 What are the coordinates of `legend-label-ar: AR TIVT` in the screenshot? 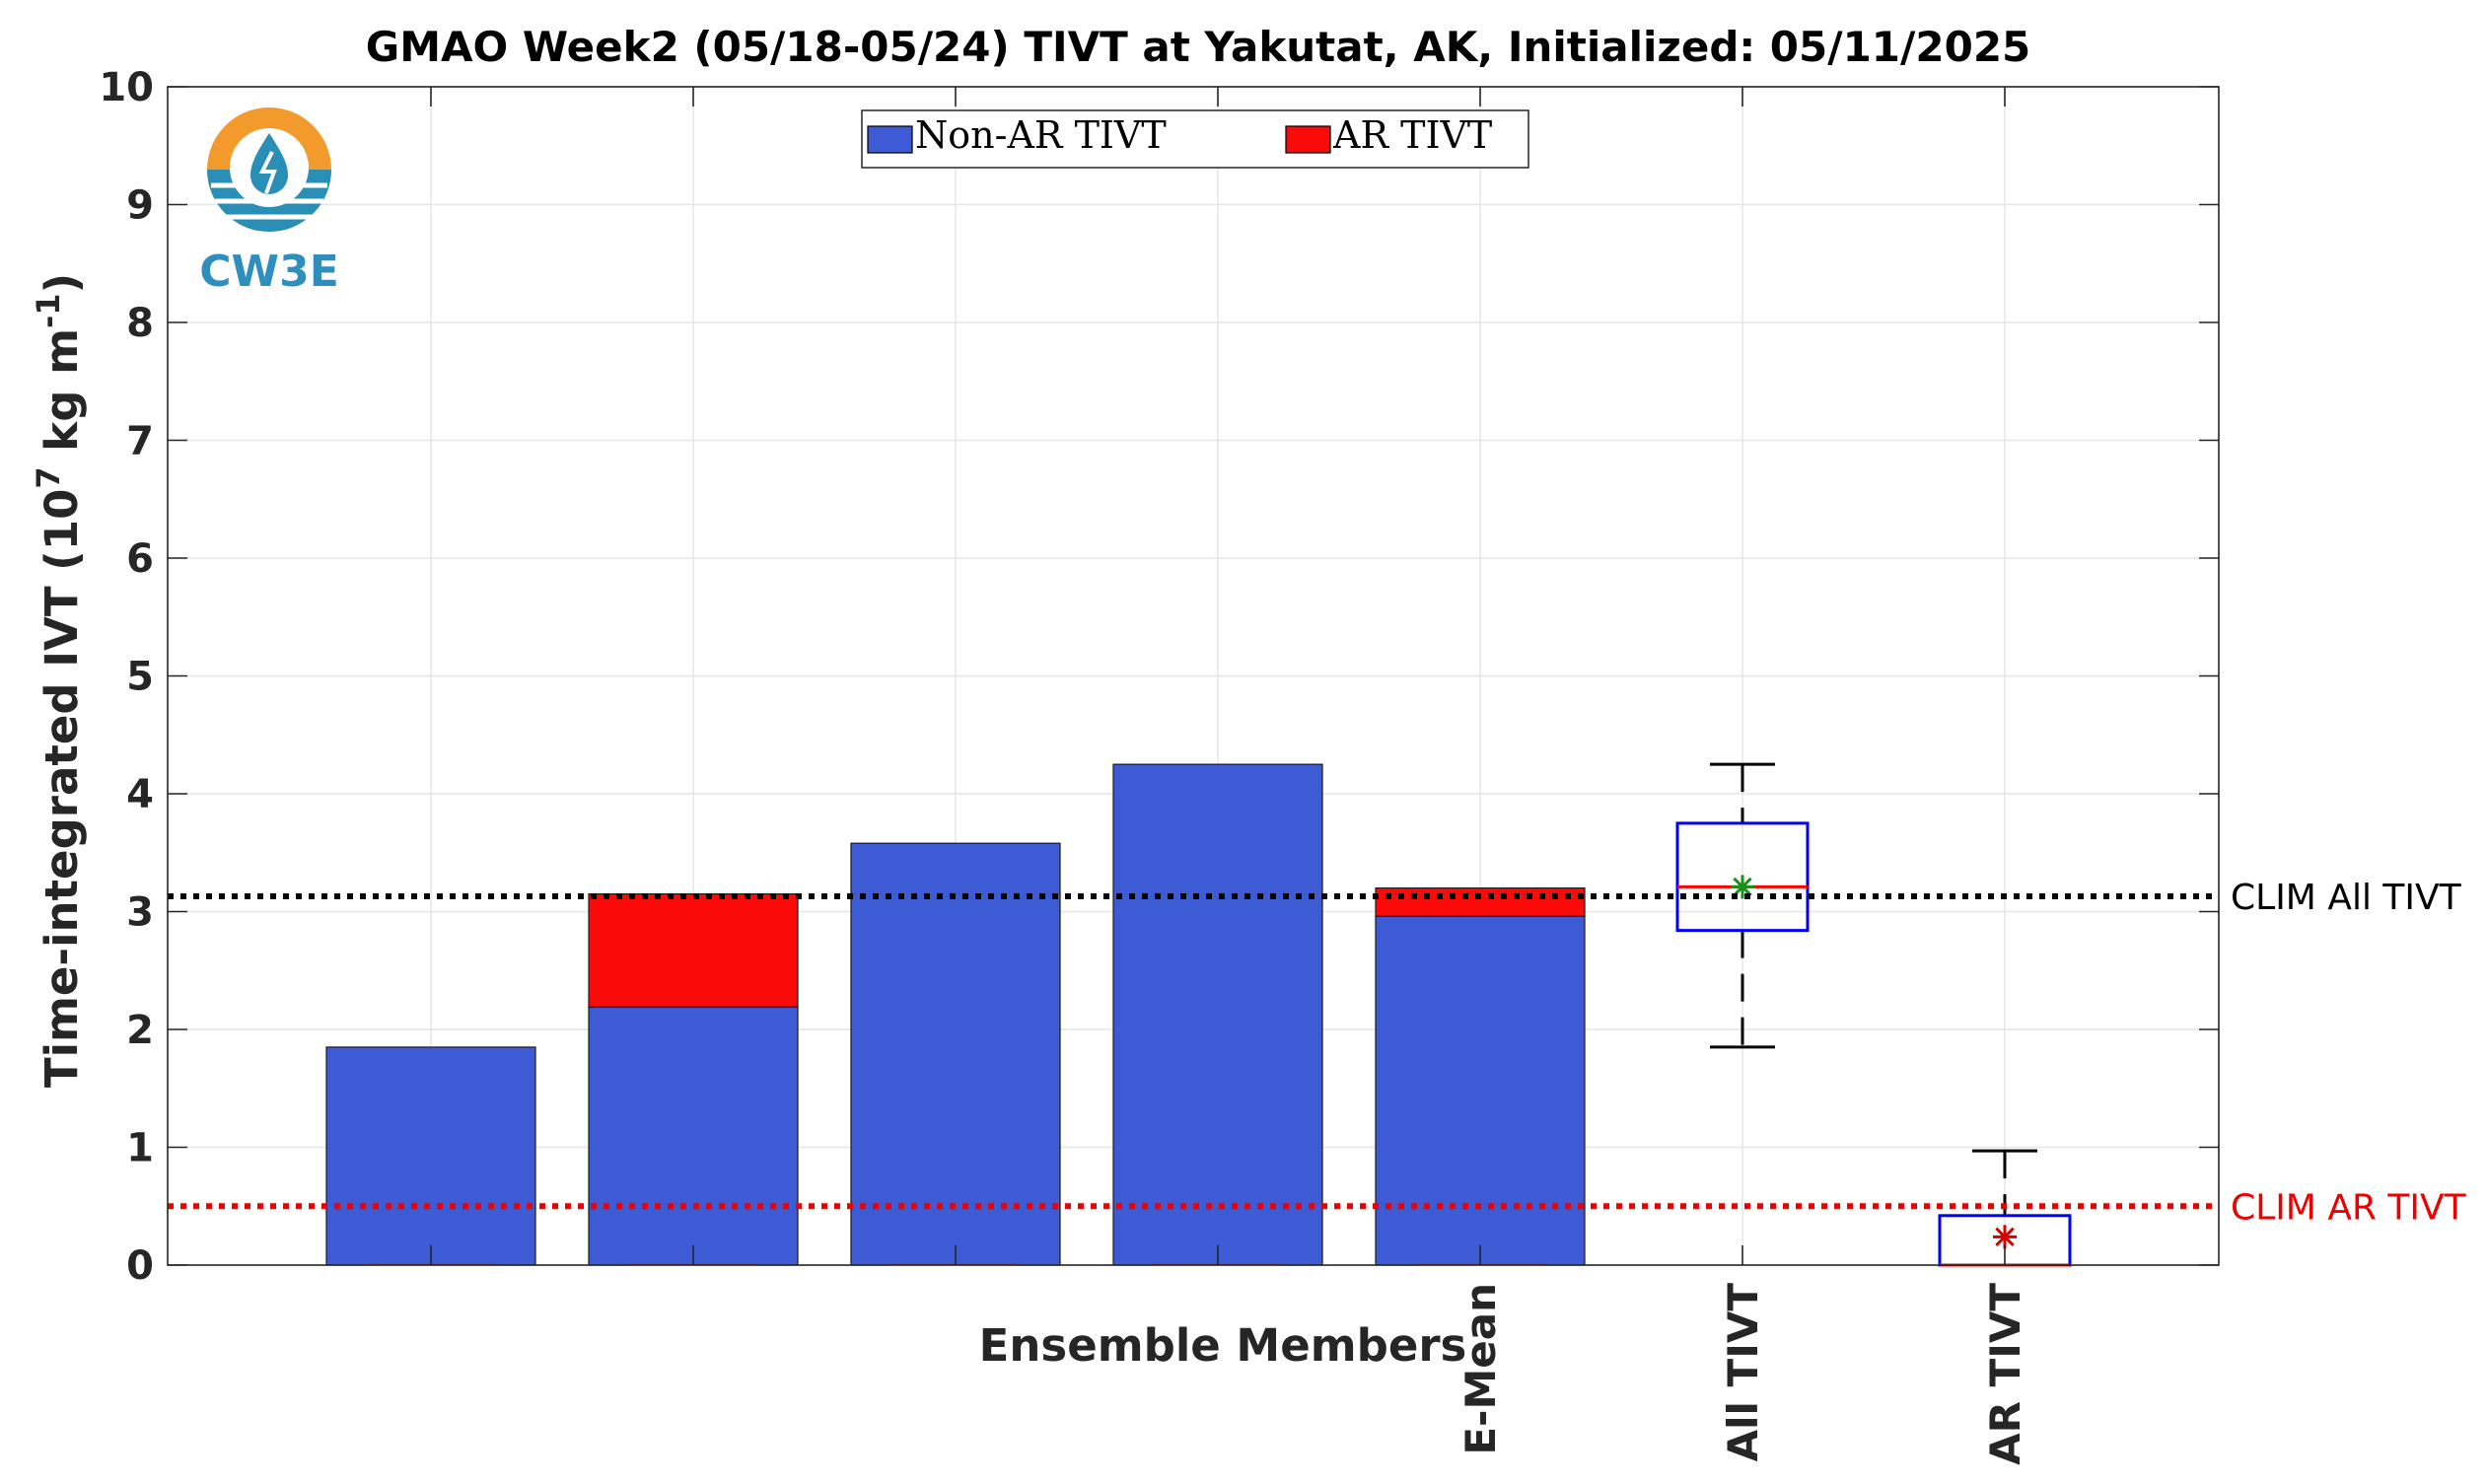 It's located at (1412, 135).